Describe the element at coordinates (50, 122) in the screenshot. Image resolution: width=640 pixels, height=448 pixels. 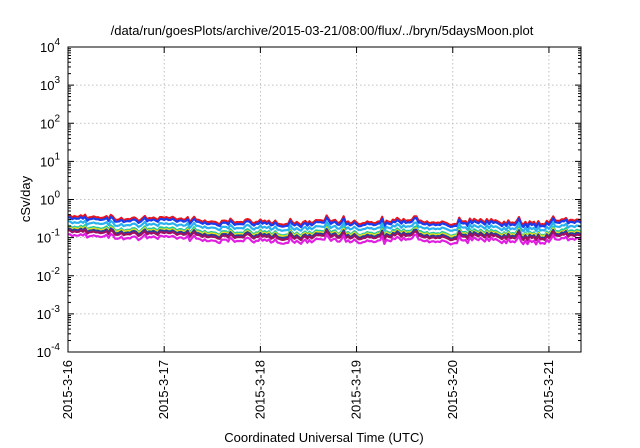
I see `y-tick-label: 10²` at that location.